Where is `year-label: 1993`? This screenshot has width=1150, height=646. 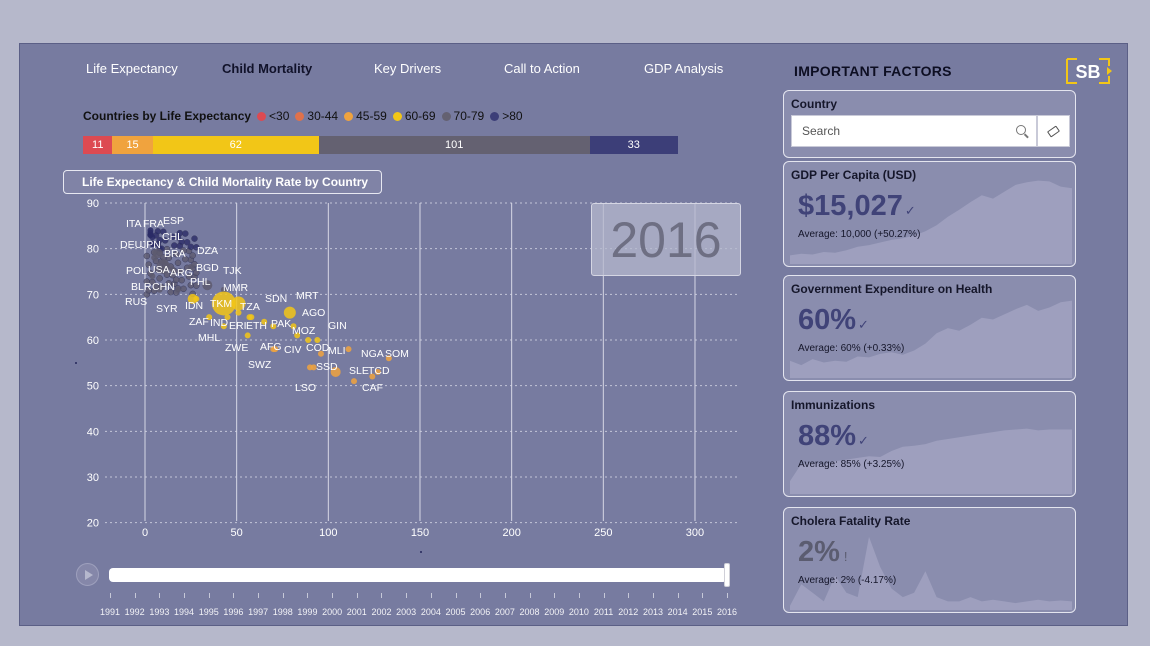
year-label: 1993 is located at coordinates (159, 612).